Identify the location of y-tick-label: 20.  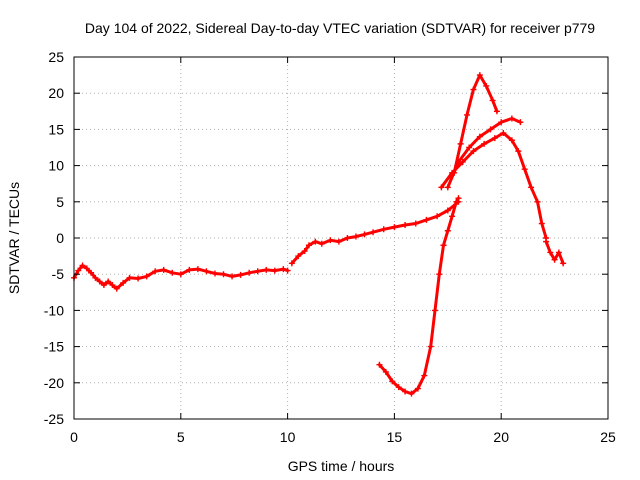
(56, 93).